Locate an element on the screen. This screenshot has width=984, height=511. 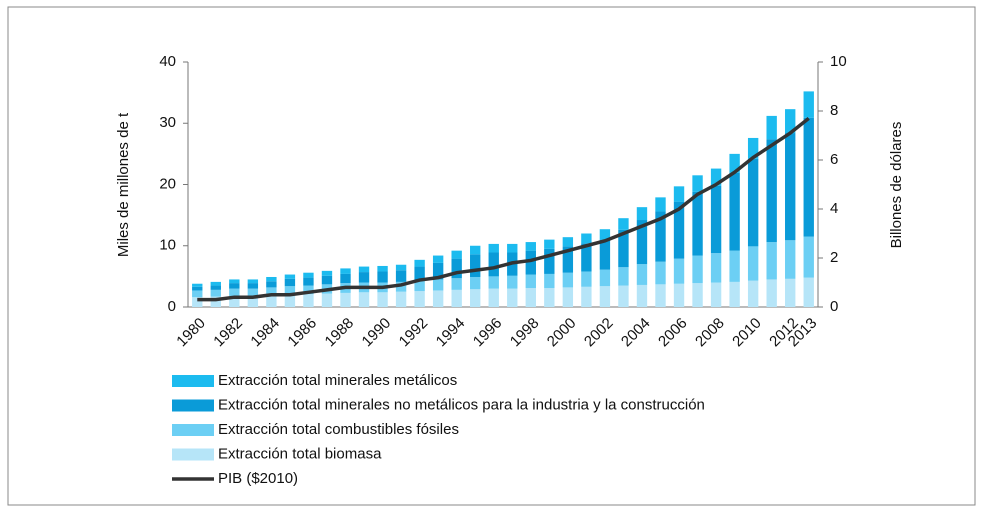
legend-label: Extracción total combustibles fósiles is located at coordinates (338, 429).